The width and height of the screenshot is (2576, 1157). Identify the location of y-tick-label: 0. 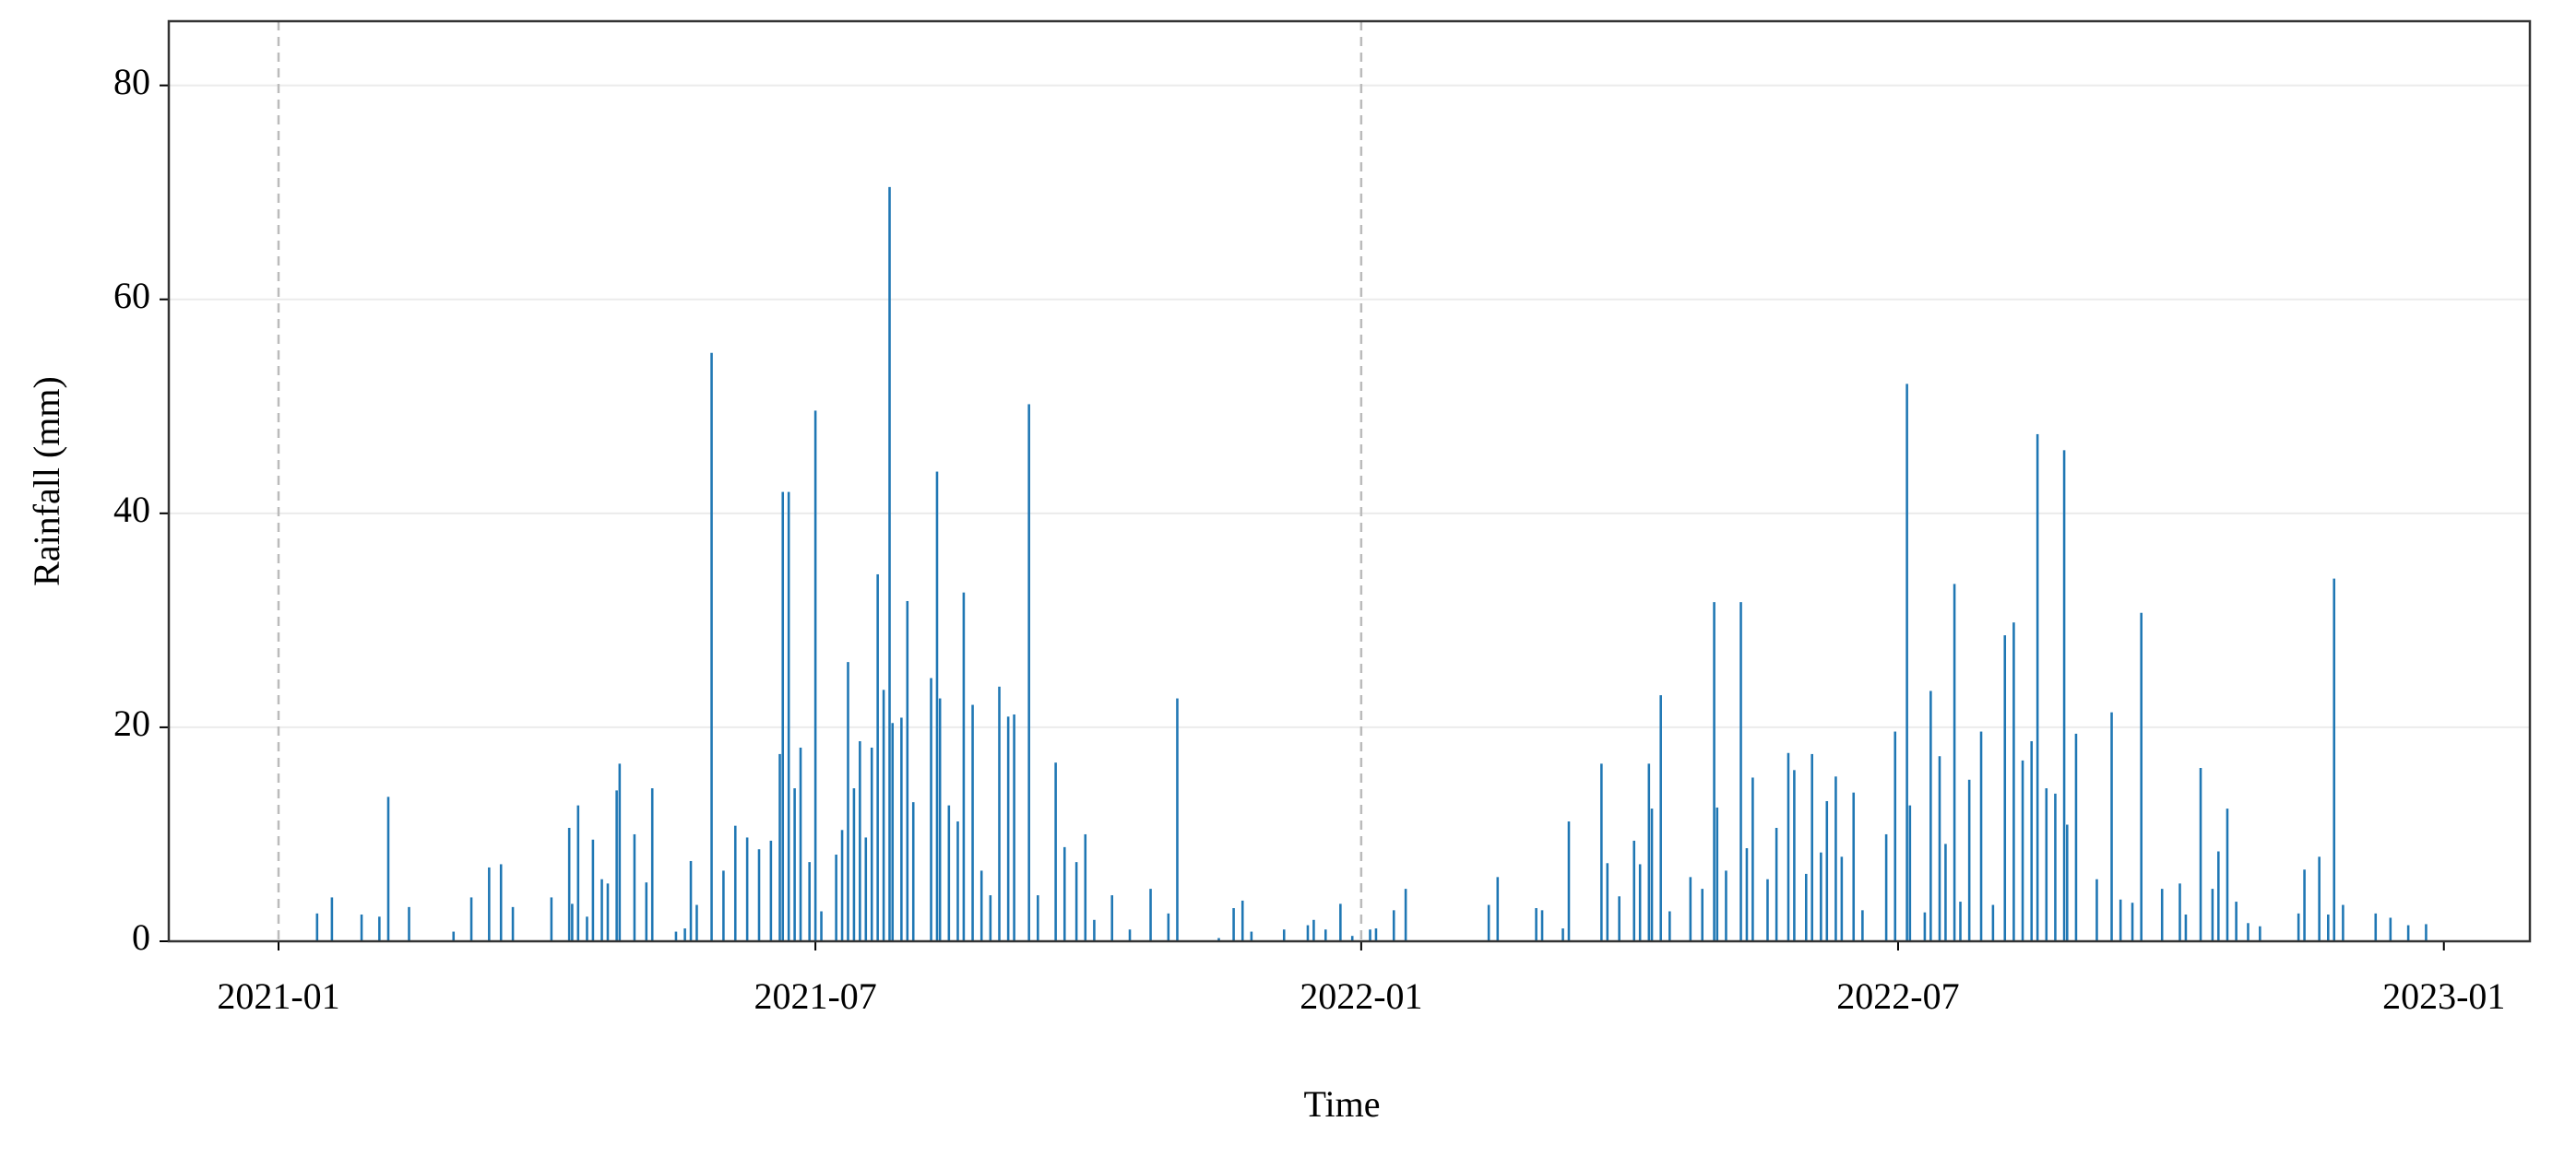
(141, 937).